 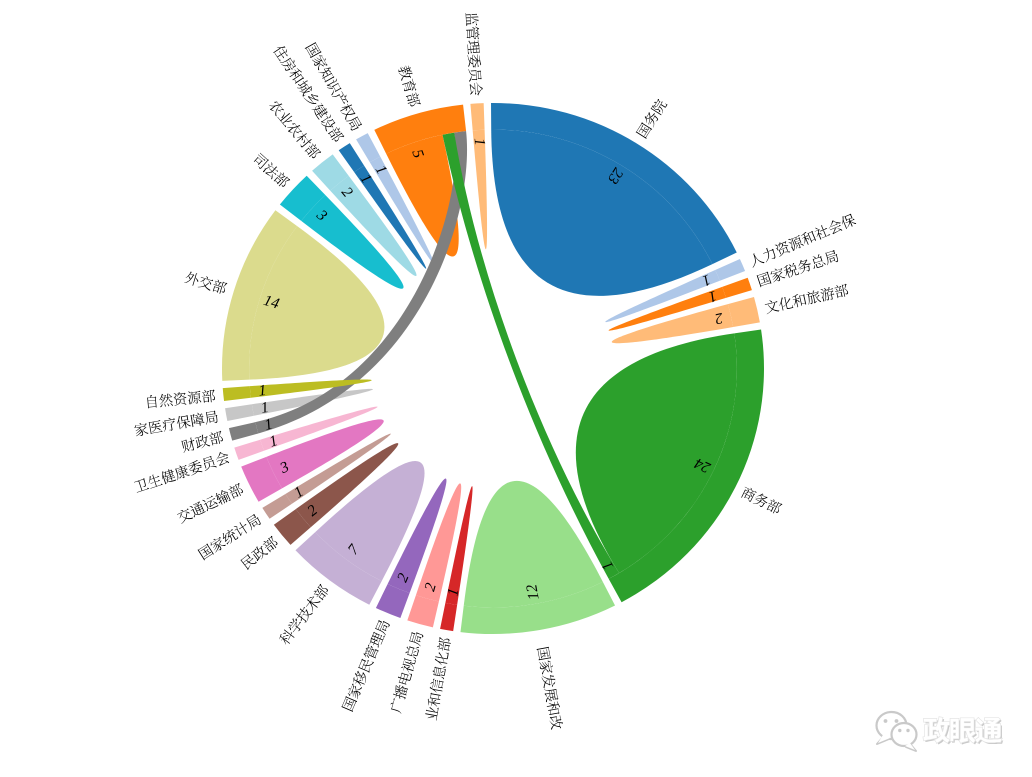 I want to click on link-教育部-财政部, so click(x=361, y=282).